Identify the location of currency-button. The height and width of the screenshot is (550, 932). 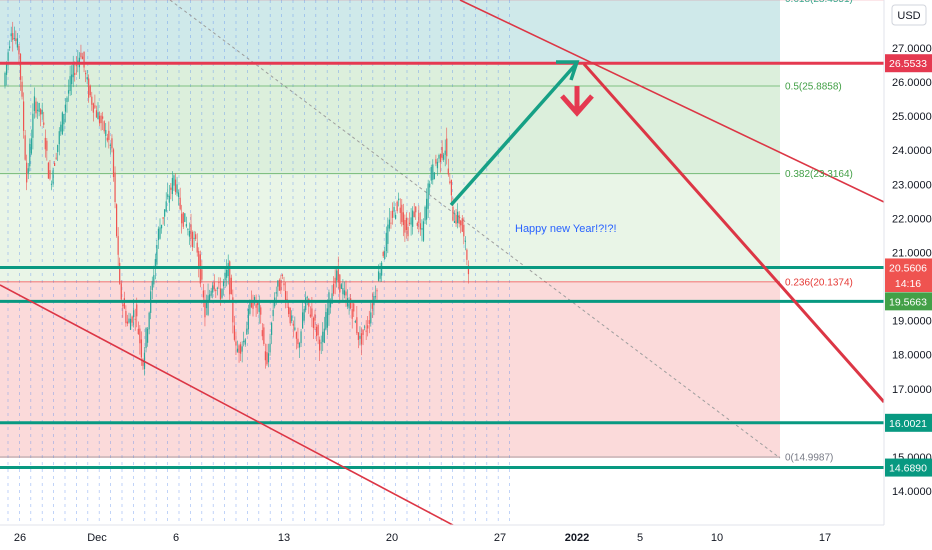
(909, 15).